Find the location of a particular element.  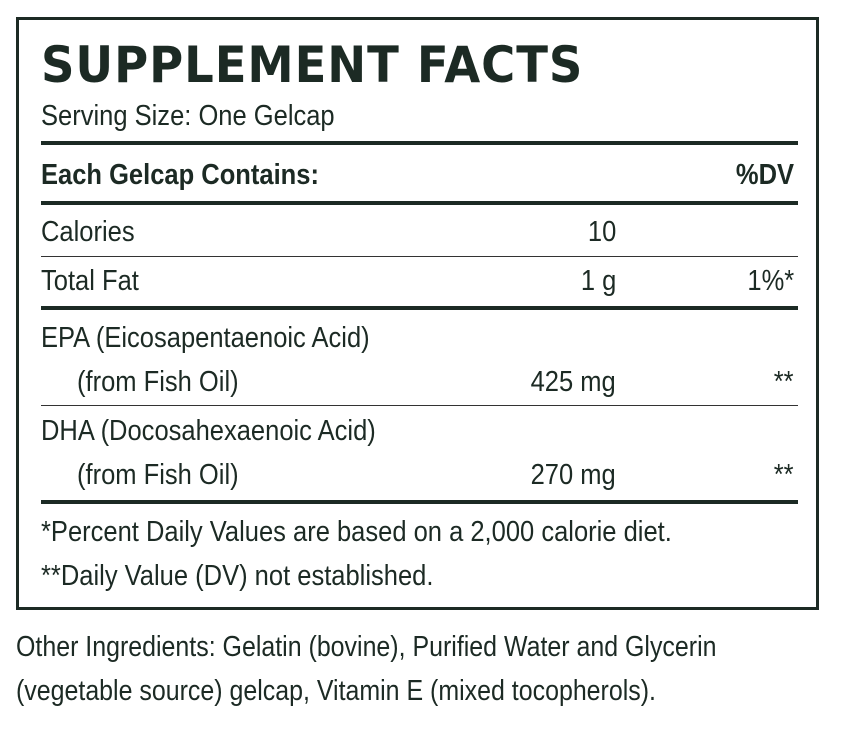

row-calories-name: Calories is located at coordinates (88, 232).